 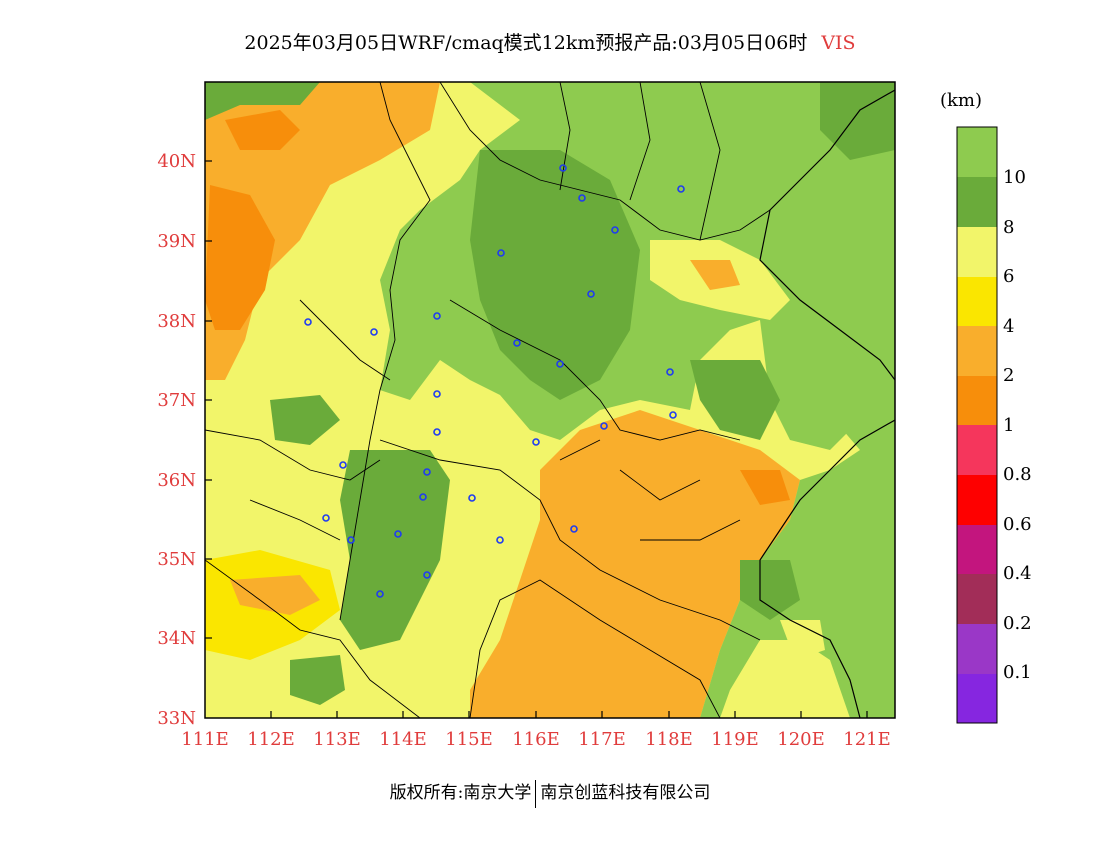 I want to click on colorbar-label-0.8: 0.8, so click(x=1017, y=474).